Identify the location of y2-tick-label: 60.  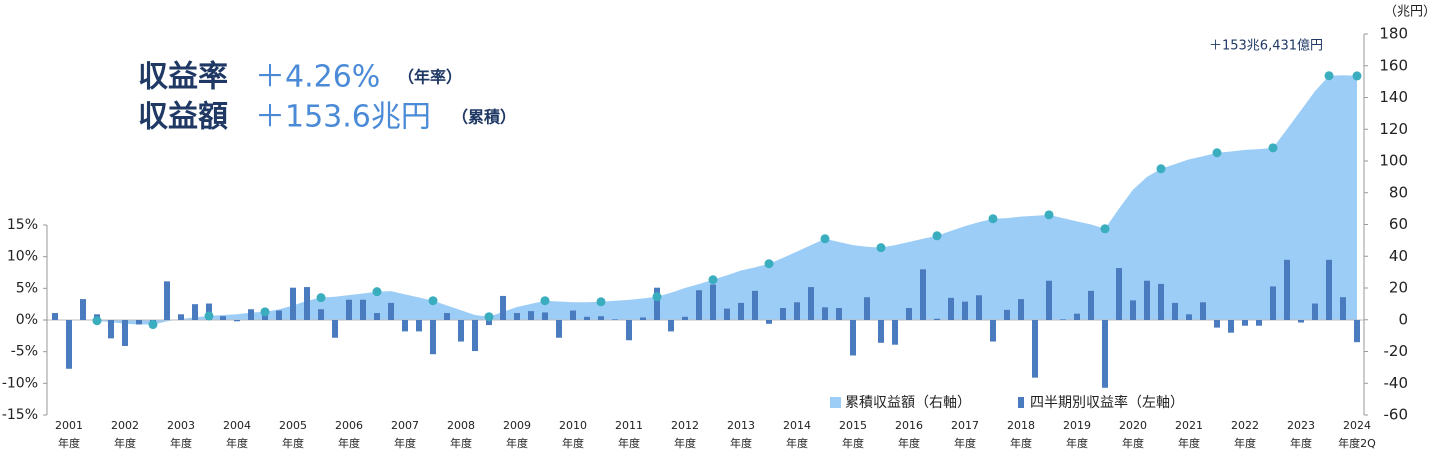
(1398, 224).